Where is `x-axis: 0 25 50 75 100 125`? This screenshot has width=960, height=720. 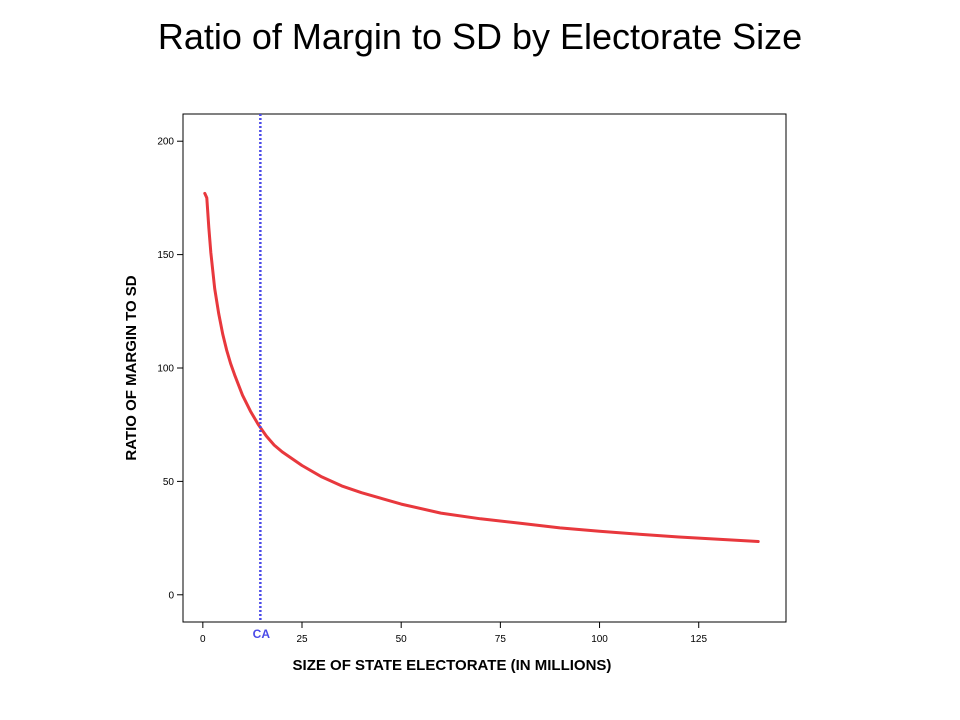
x-axis: 0 25 50 75 100 125 is located at coordinates (454, 633).